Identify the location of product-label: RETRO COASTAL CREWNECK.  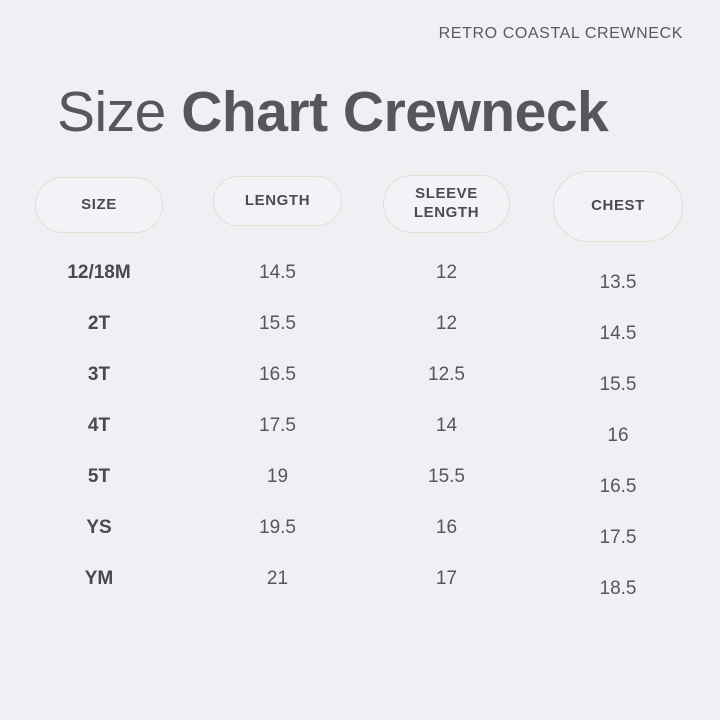
(560, 33).